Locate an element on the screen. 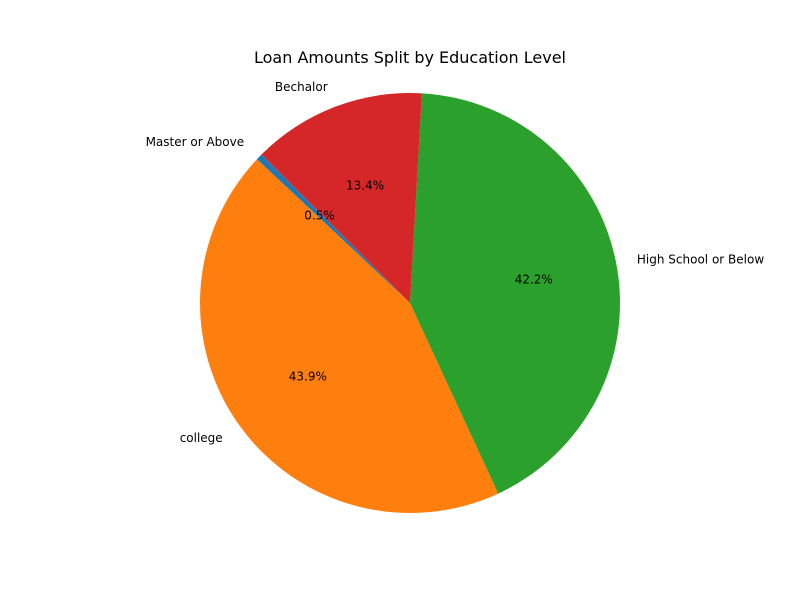 The width and height of the screenshot is (800, 600). pie-slice-master-or-above is located at coordinates (333, 228).